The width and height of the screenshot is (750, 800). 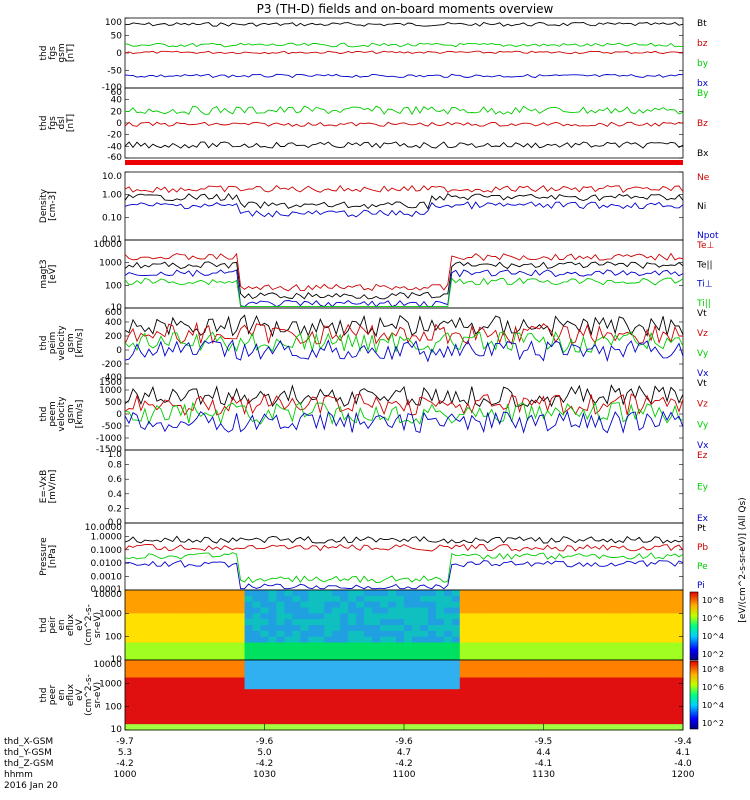 I want to click on colorbar-ion, so click(x=694, y=626).